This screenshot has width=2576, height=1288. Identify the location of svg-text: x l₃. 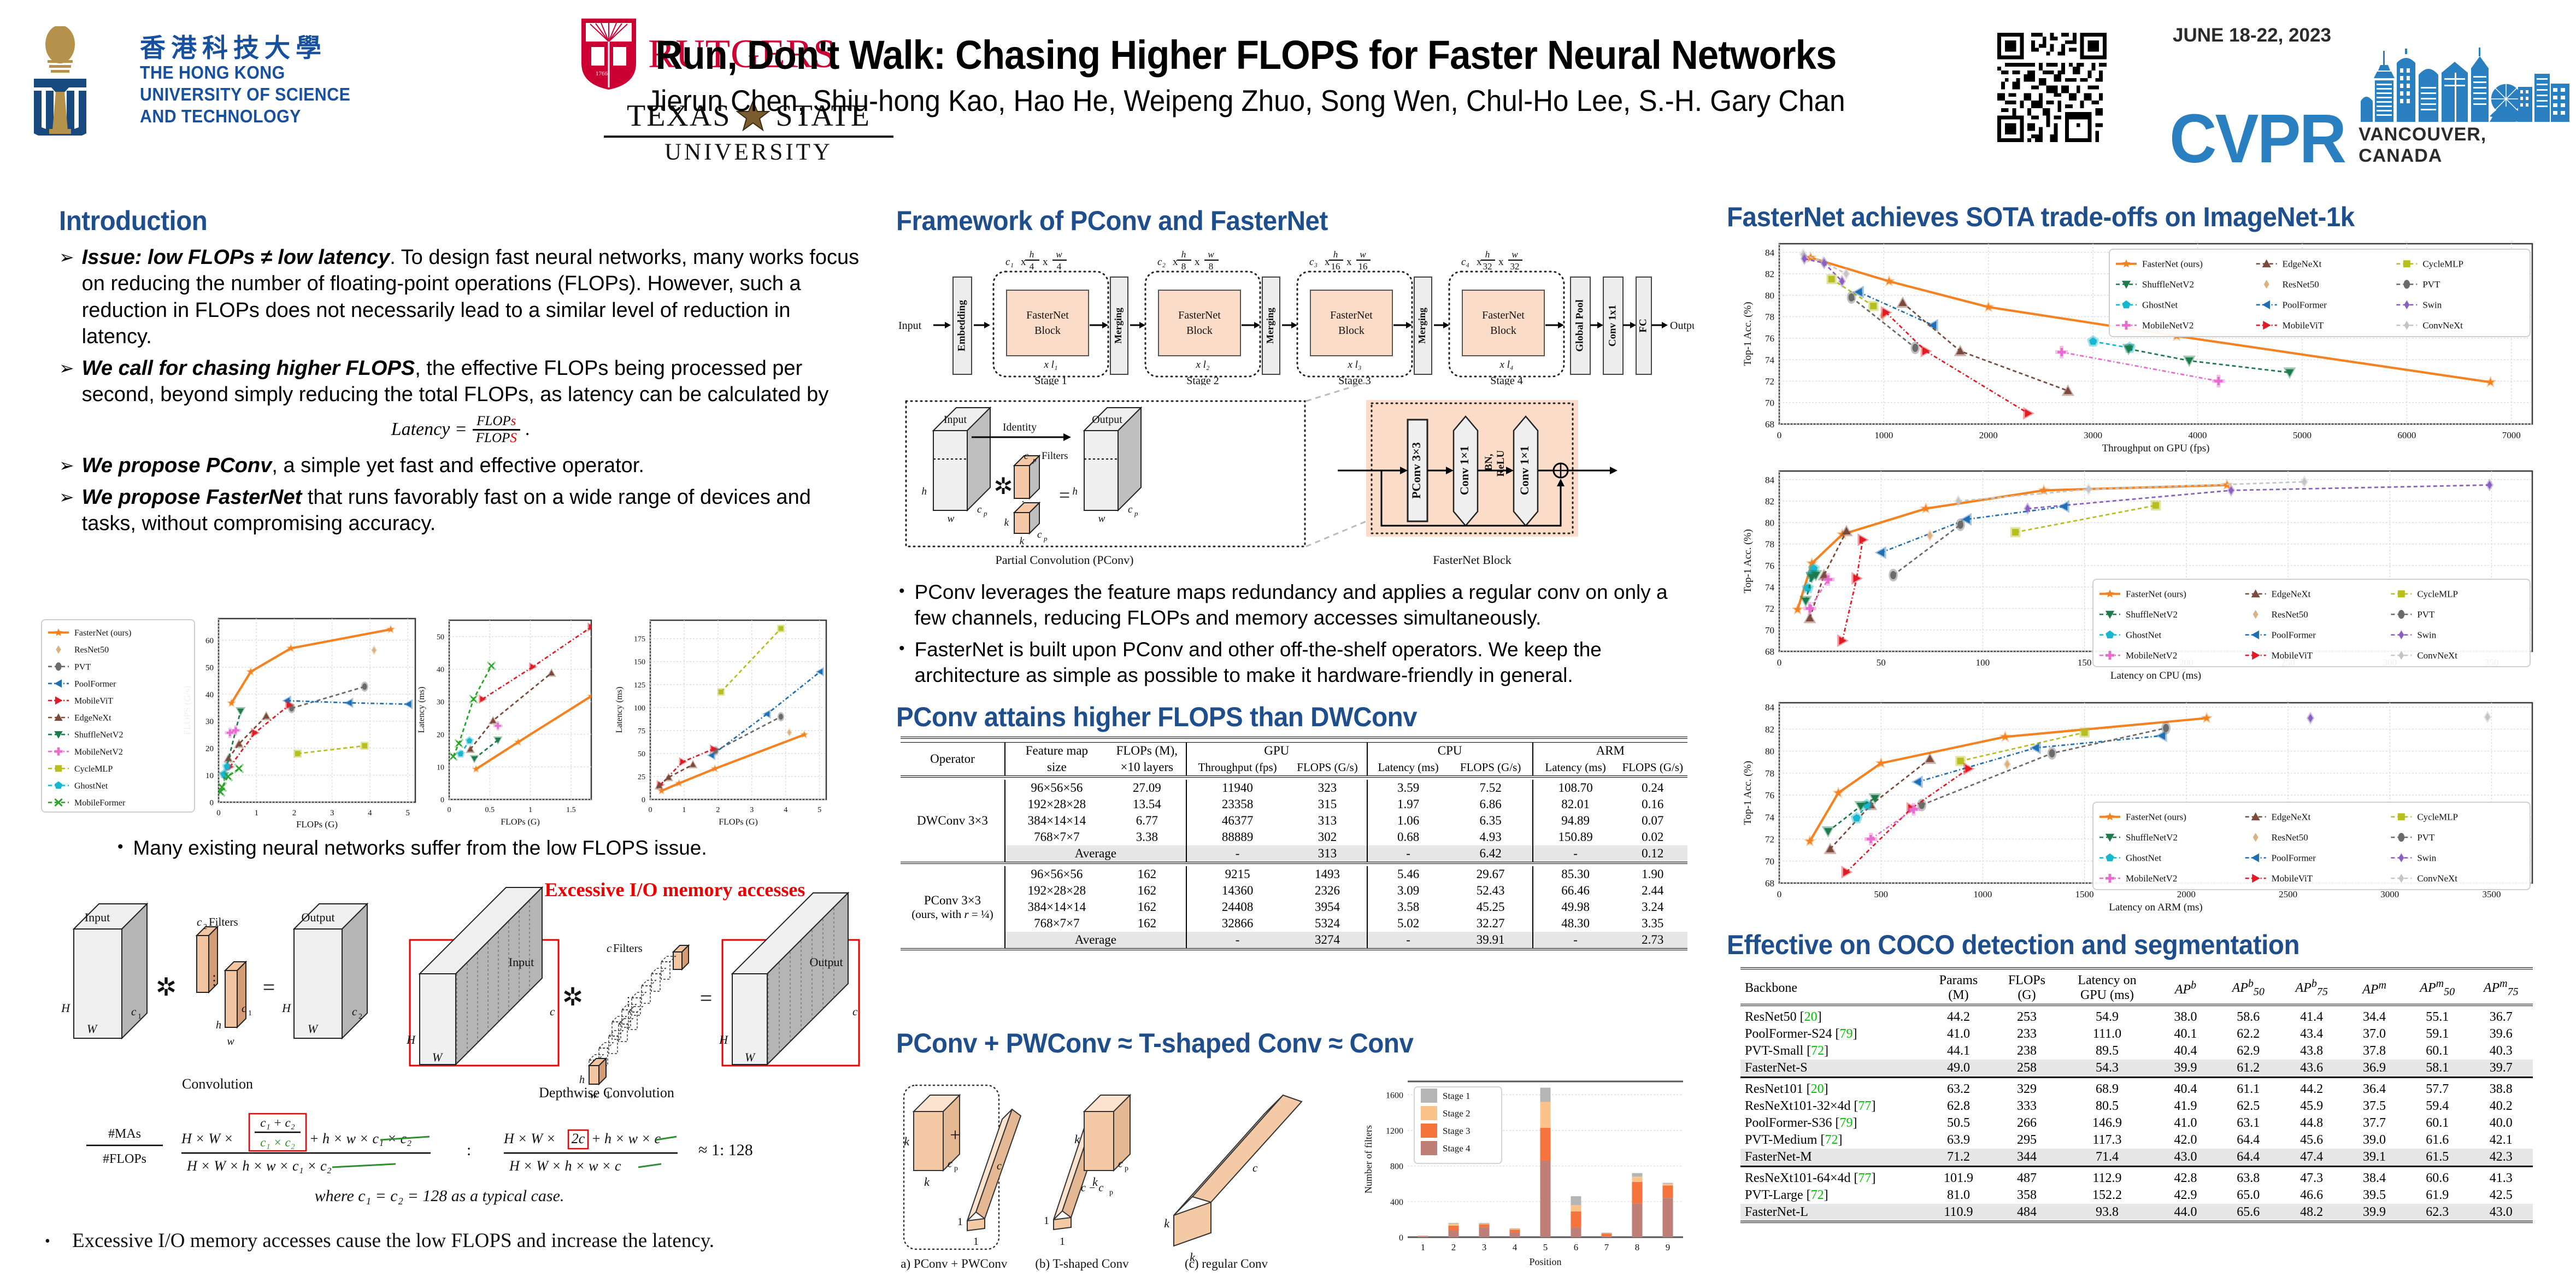
(1354, 364).